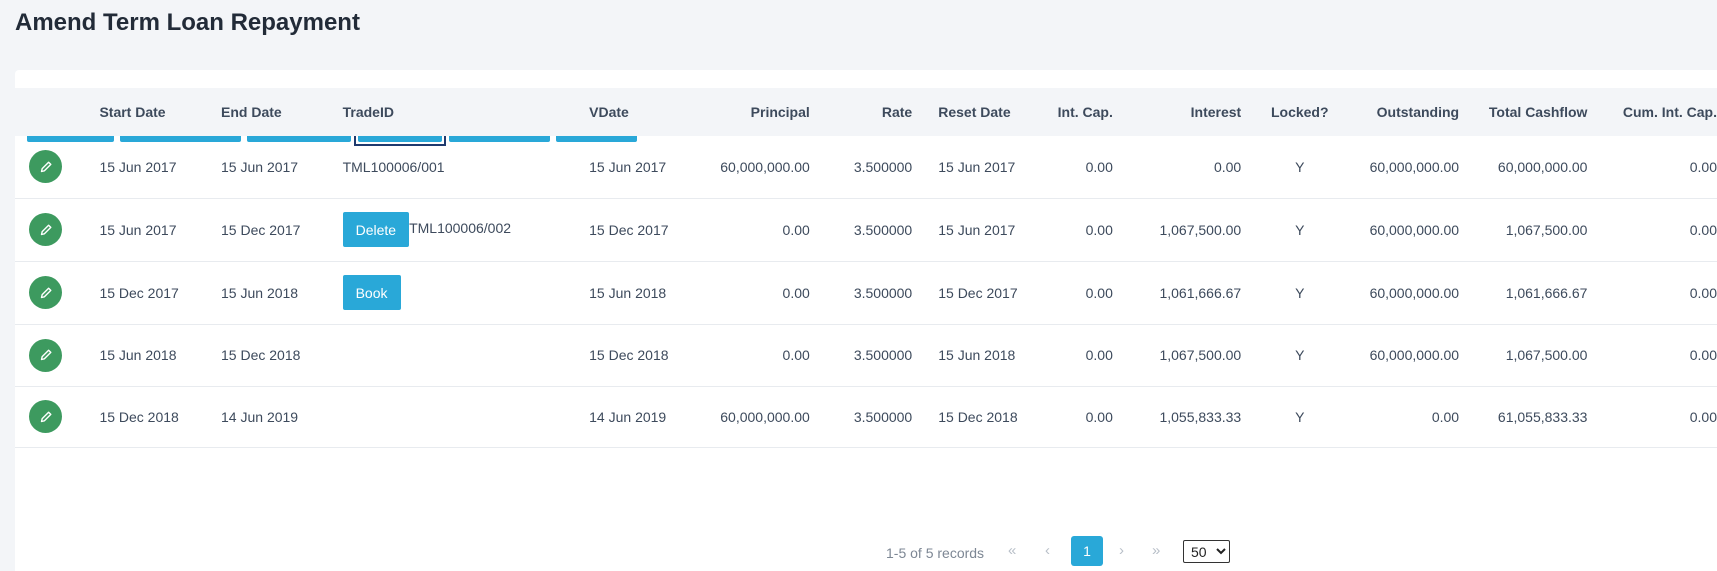  What do you see at coordinates (629, 355) in the screenshot?
I see `vdate-cell: 15 Dec 2018` at bounding box center [629, 355].